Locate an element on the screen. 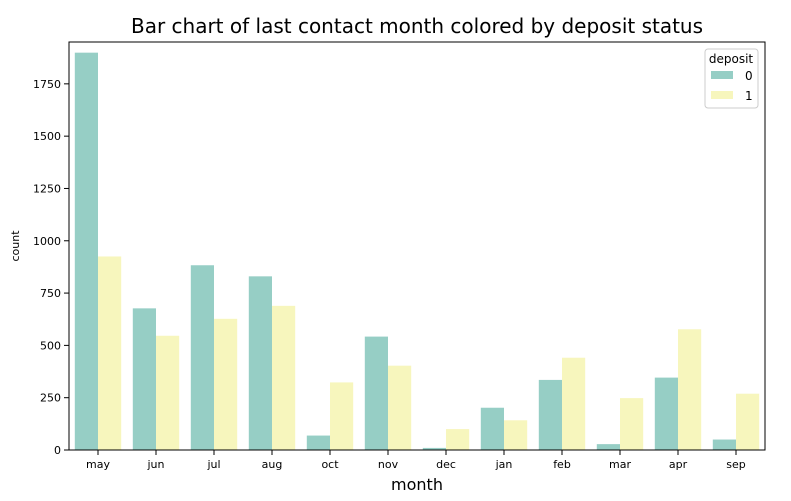 Image resolution: width=791 pixels, height=501 pixels. x-axis: may jun jul aug oct nov dec jan feb mar apr sep is located at coordinates (416, 460).